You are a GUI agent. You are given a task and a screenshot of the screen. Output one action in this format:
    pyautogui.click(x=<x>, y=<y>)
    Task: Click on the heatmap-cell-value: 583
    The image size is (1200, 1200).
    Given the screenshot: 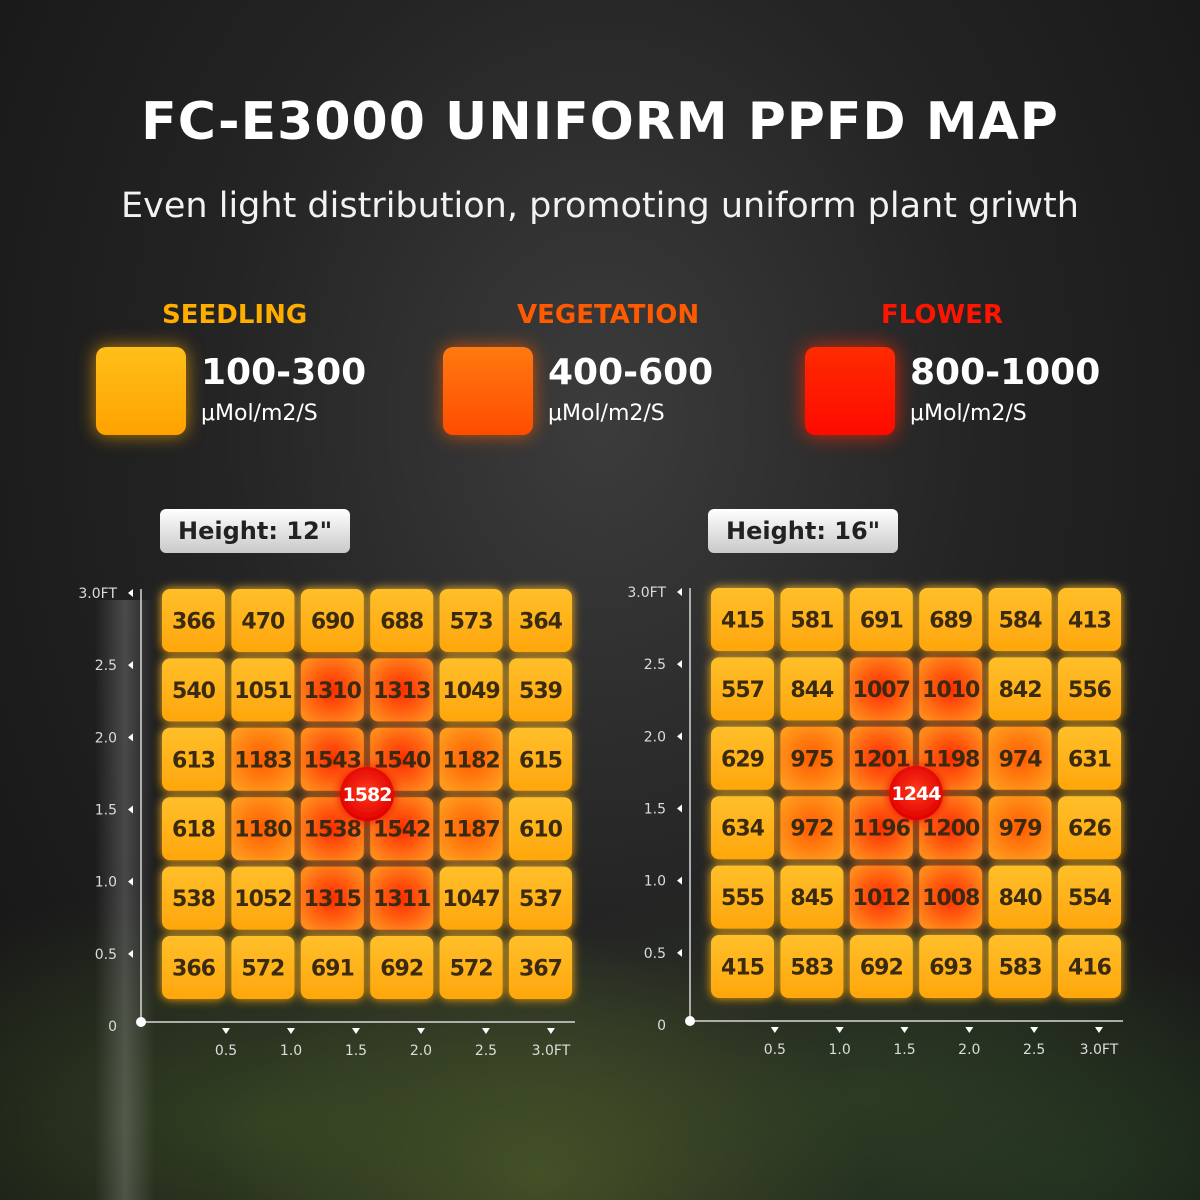 What is the action you would take?
    pyautogui.click(x=811, y=968)
    